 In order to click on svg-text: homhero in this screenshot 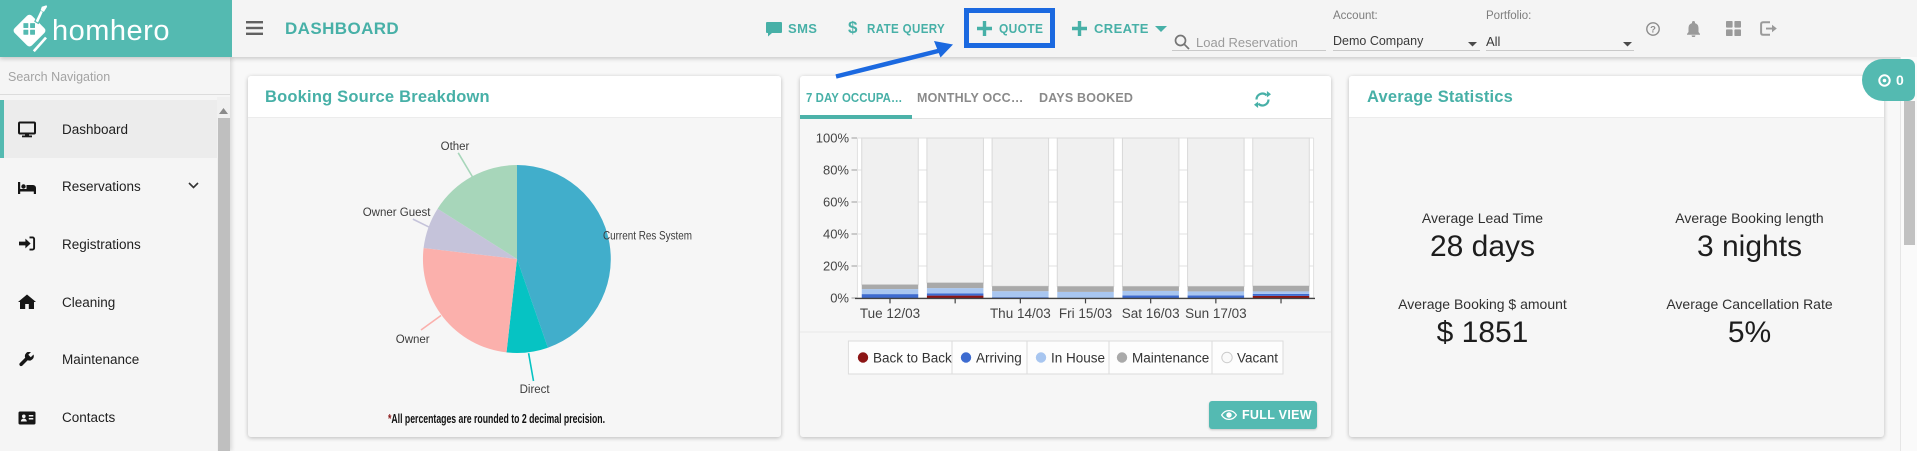, I will do `click(111, 31)`.